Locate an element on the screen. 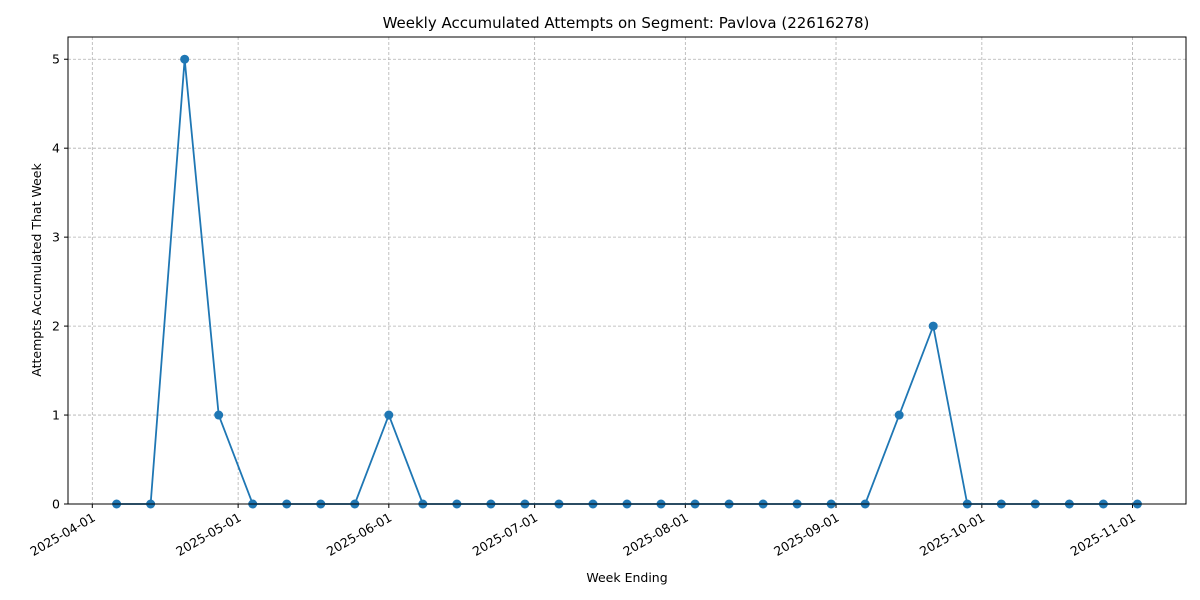 This screenshot has width=1200, height=600. y-tick-label: 1 is located at coordinates (56, 415).